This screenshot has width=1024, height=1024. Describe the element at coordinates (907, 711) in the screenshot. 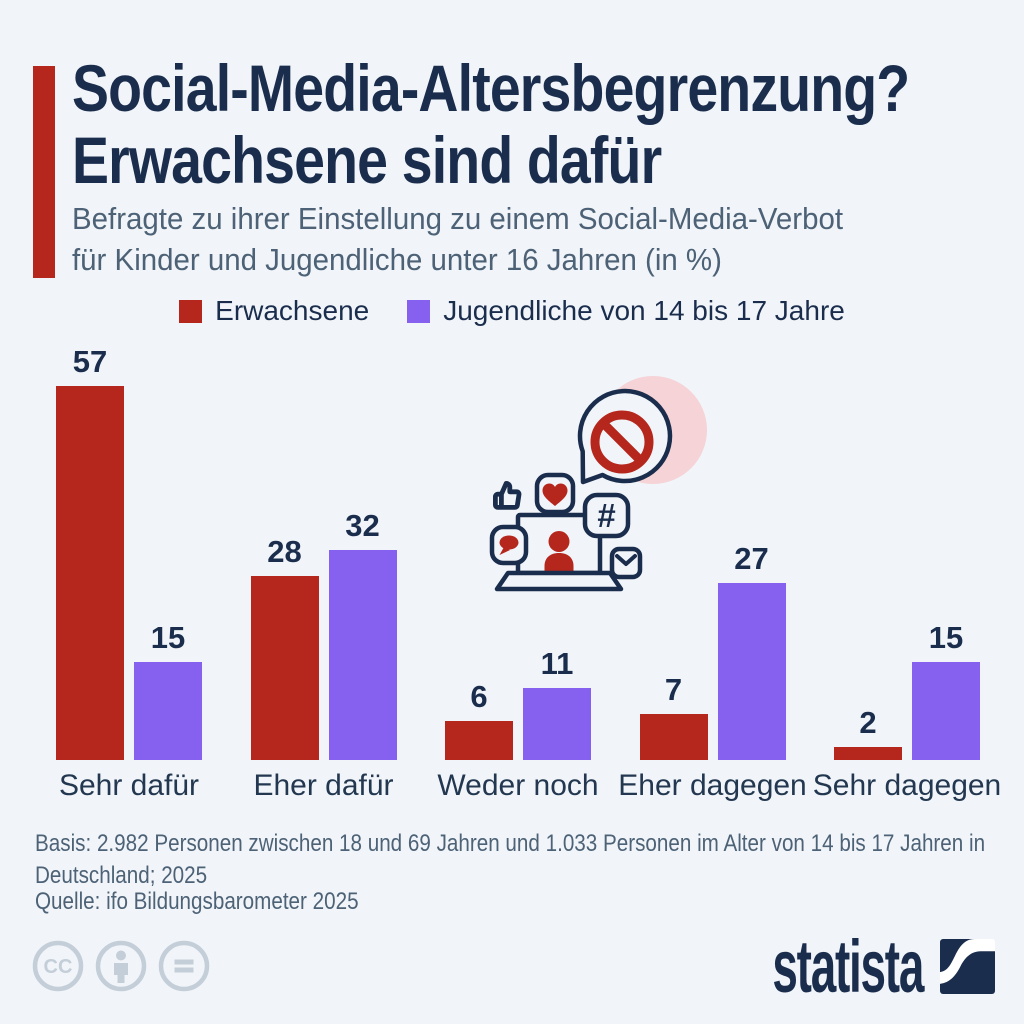

I see `bar-group: 2 15 Sehr dagegen` at that location.